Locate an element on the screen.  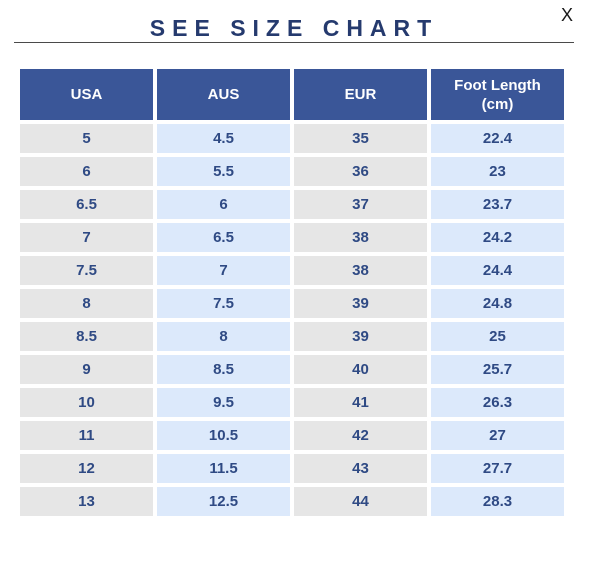
header-usa: USA is located at coordinates (86, 94).